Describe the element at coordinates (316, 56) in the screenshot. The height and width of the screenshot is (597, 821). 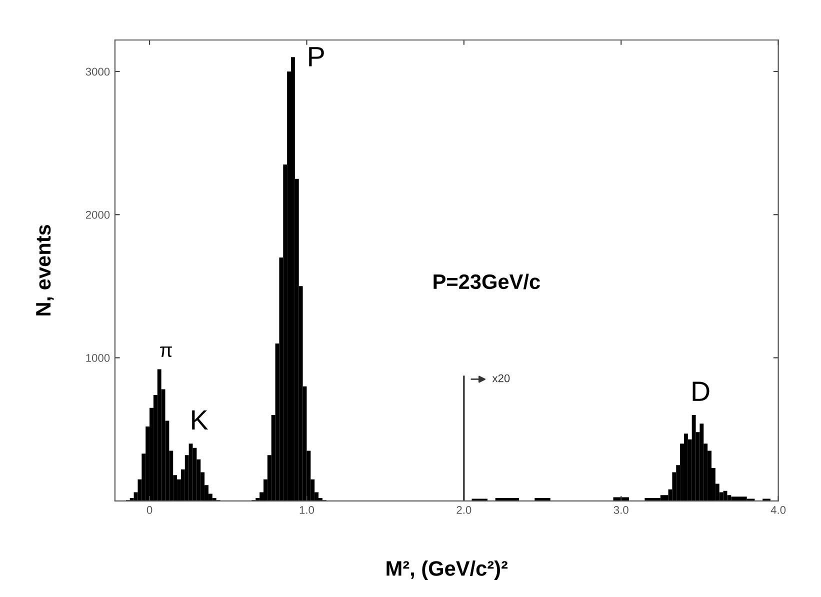
I see `annotation: P` at that location.